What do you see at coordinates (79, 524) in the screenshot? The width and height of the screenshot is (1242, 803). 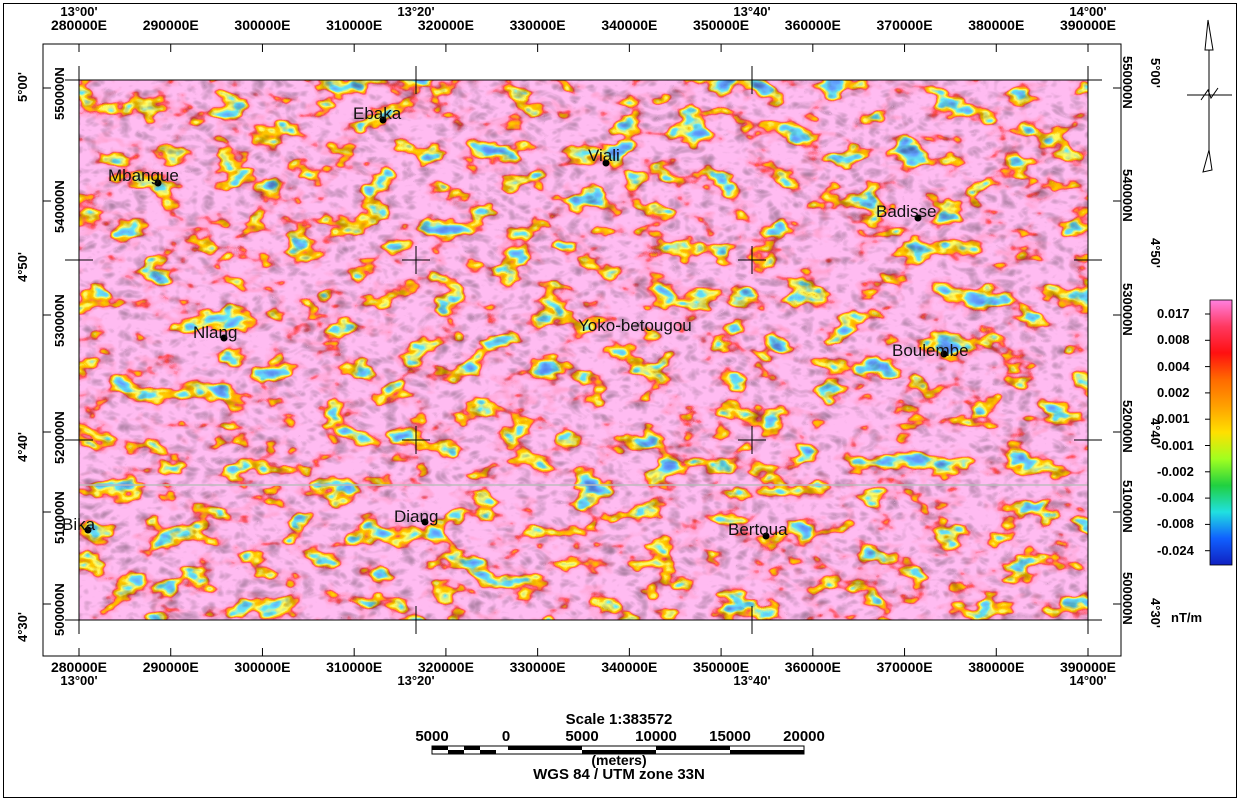 I see `place-label: Bika` at bounding box center [79, 524].